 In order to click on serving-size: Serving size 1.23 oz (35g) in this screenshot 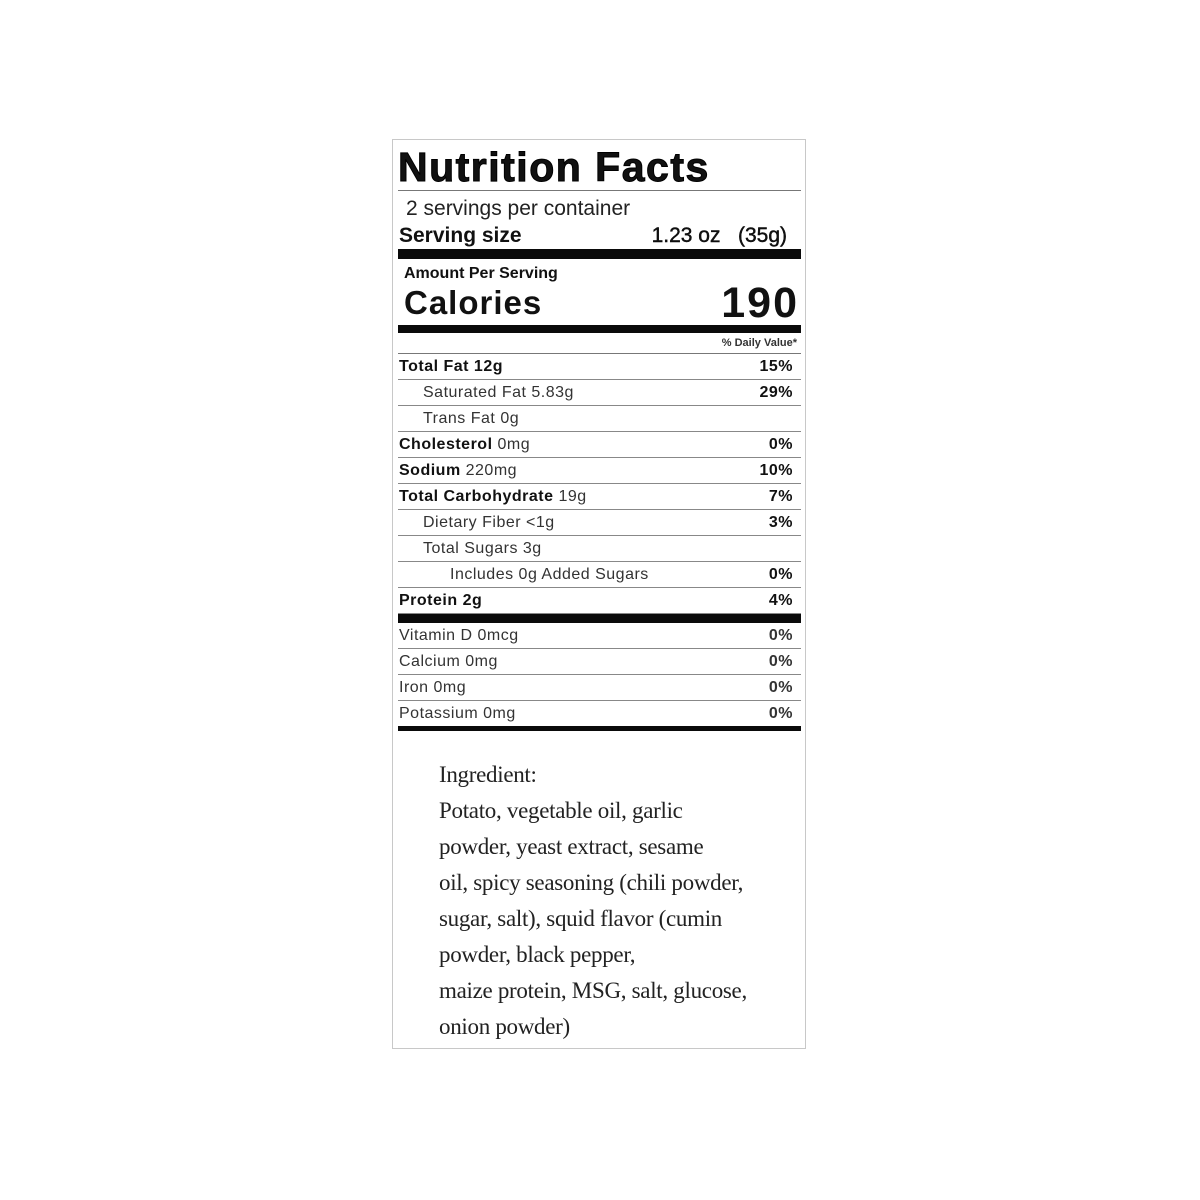, I will do `click(599, 236)`.